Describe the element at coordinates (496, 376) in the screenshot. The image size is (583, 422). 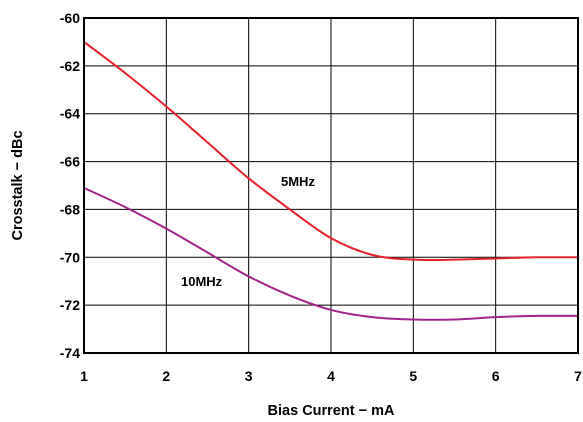
I see `x-tick-label: 6` at that location.